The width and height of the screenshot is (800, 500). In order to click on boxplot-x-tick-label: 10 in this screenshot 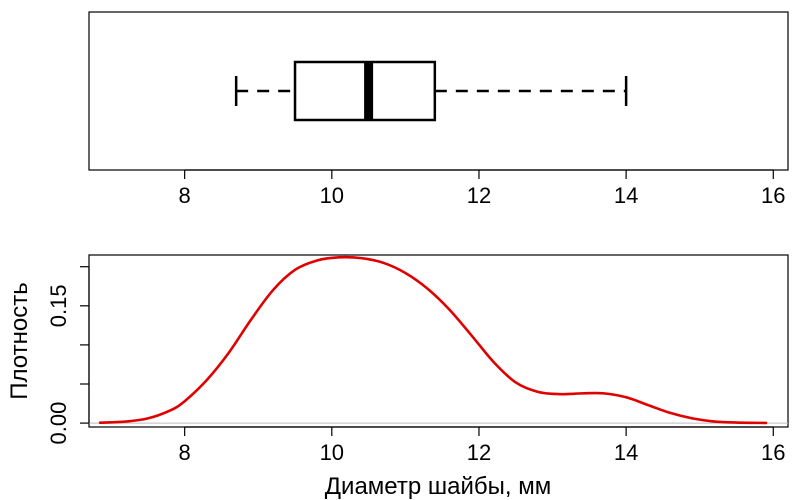, I will do `click(332, 195)`.